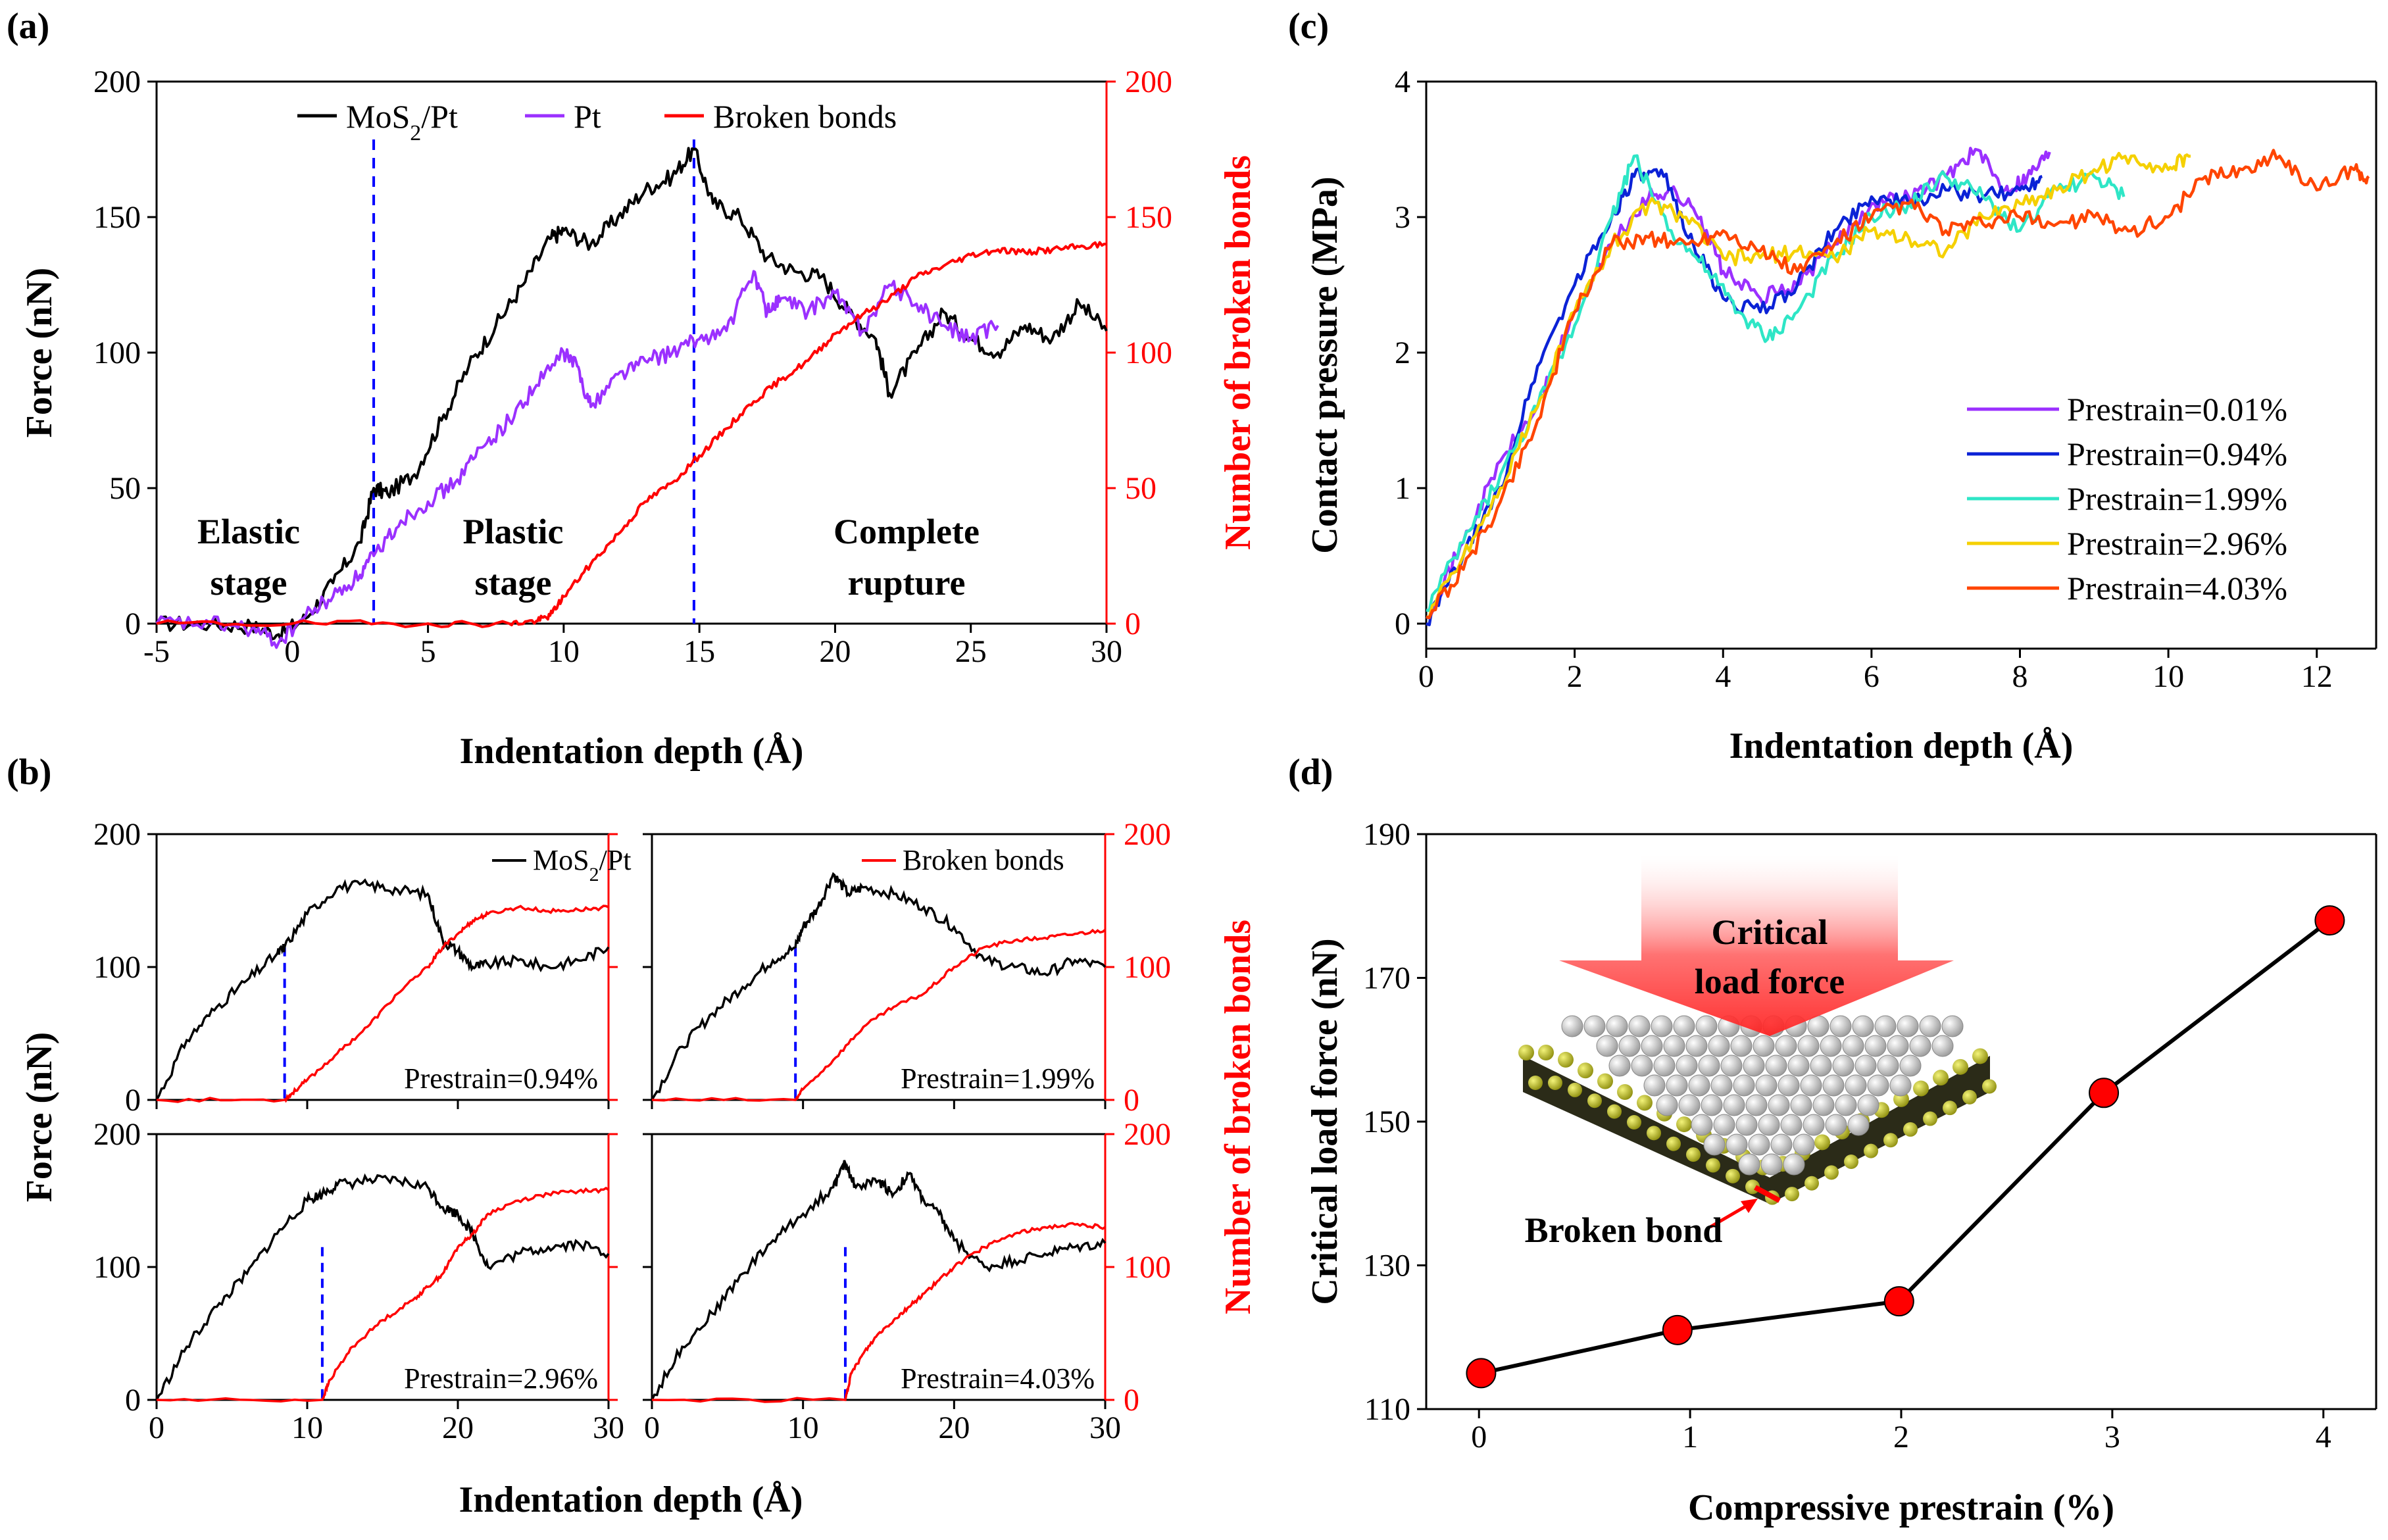 This screenshot has height=1540, width=2388. What do you see at coordinates (1132, 1100) in the screenshot?
I see `b2-y-tick-label-right: 0` at bounding box center [1132, 1100].